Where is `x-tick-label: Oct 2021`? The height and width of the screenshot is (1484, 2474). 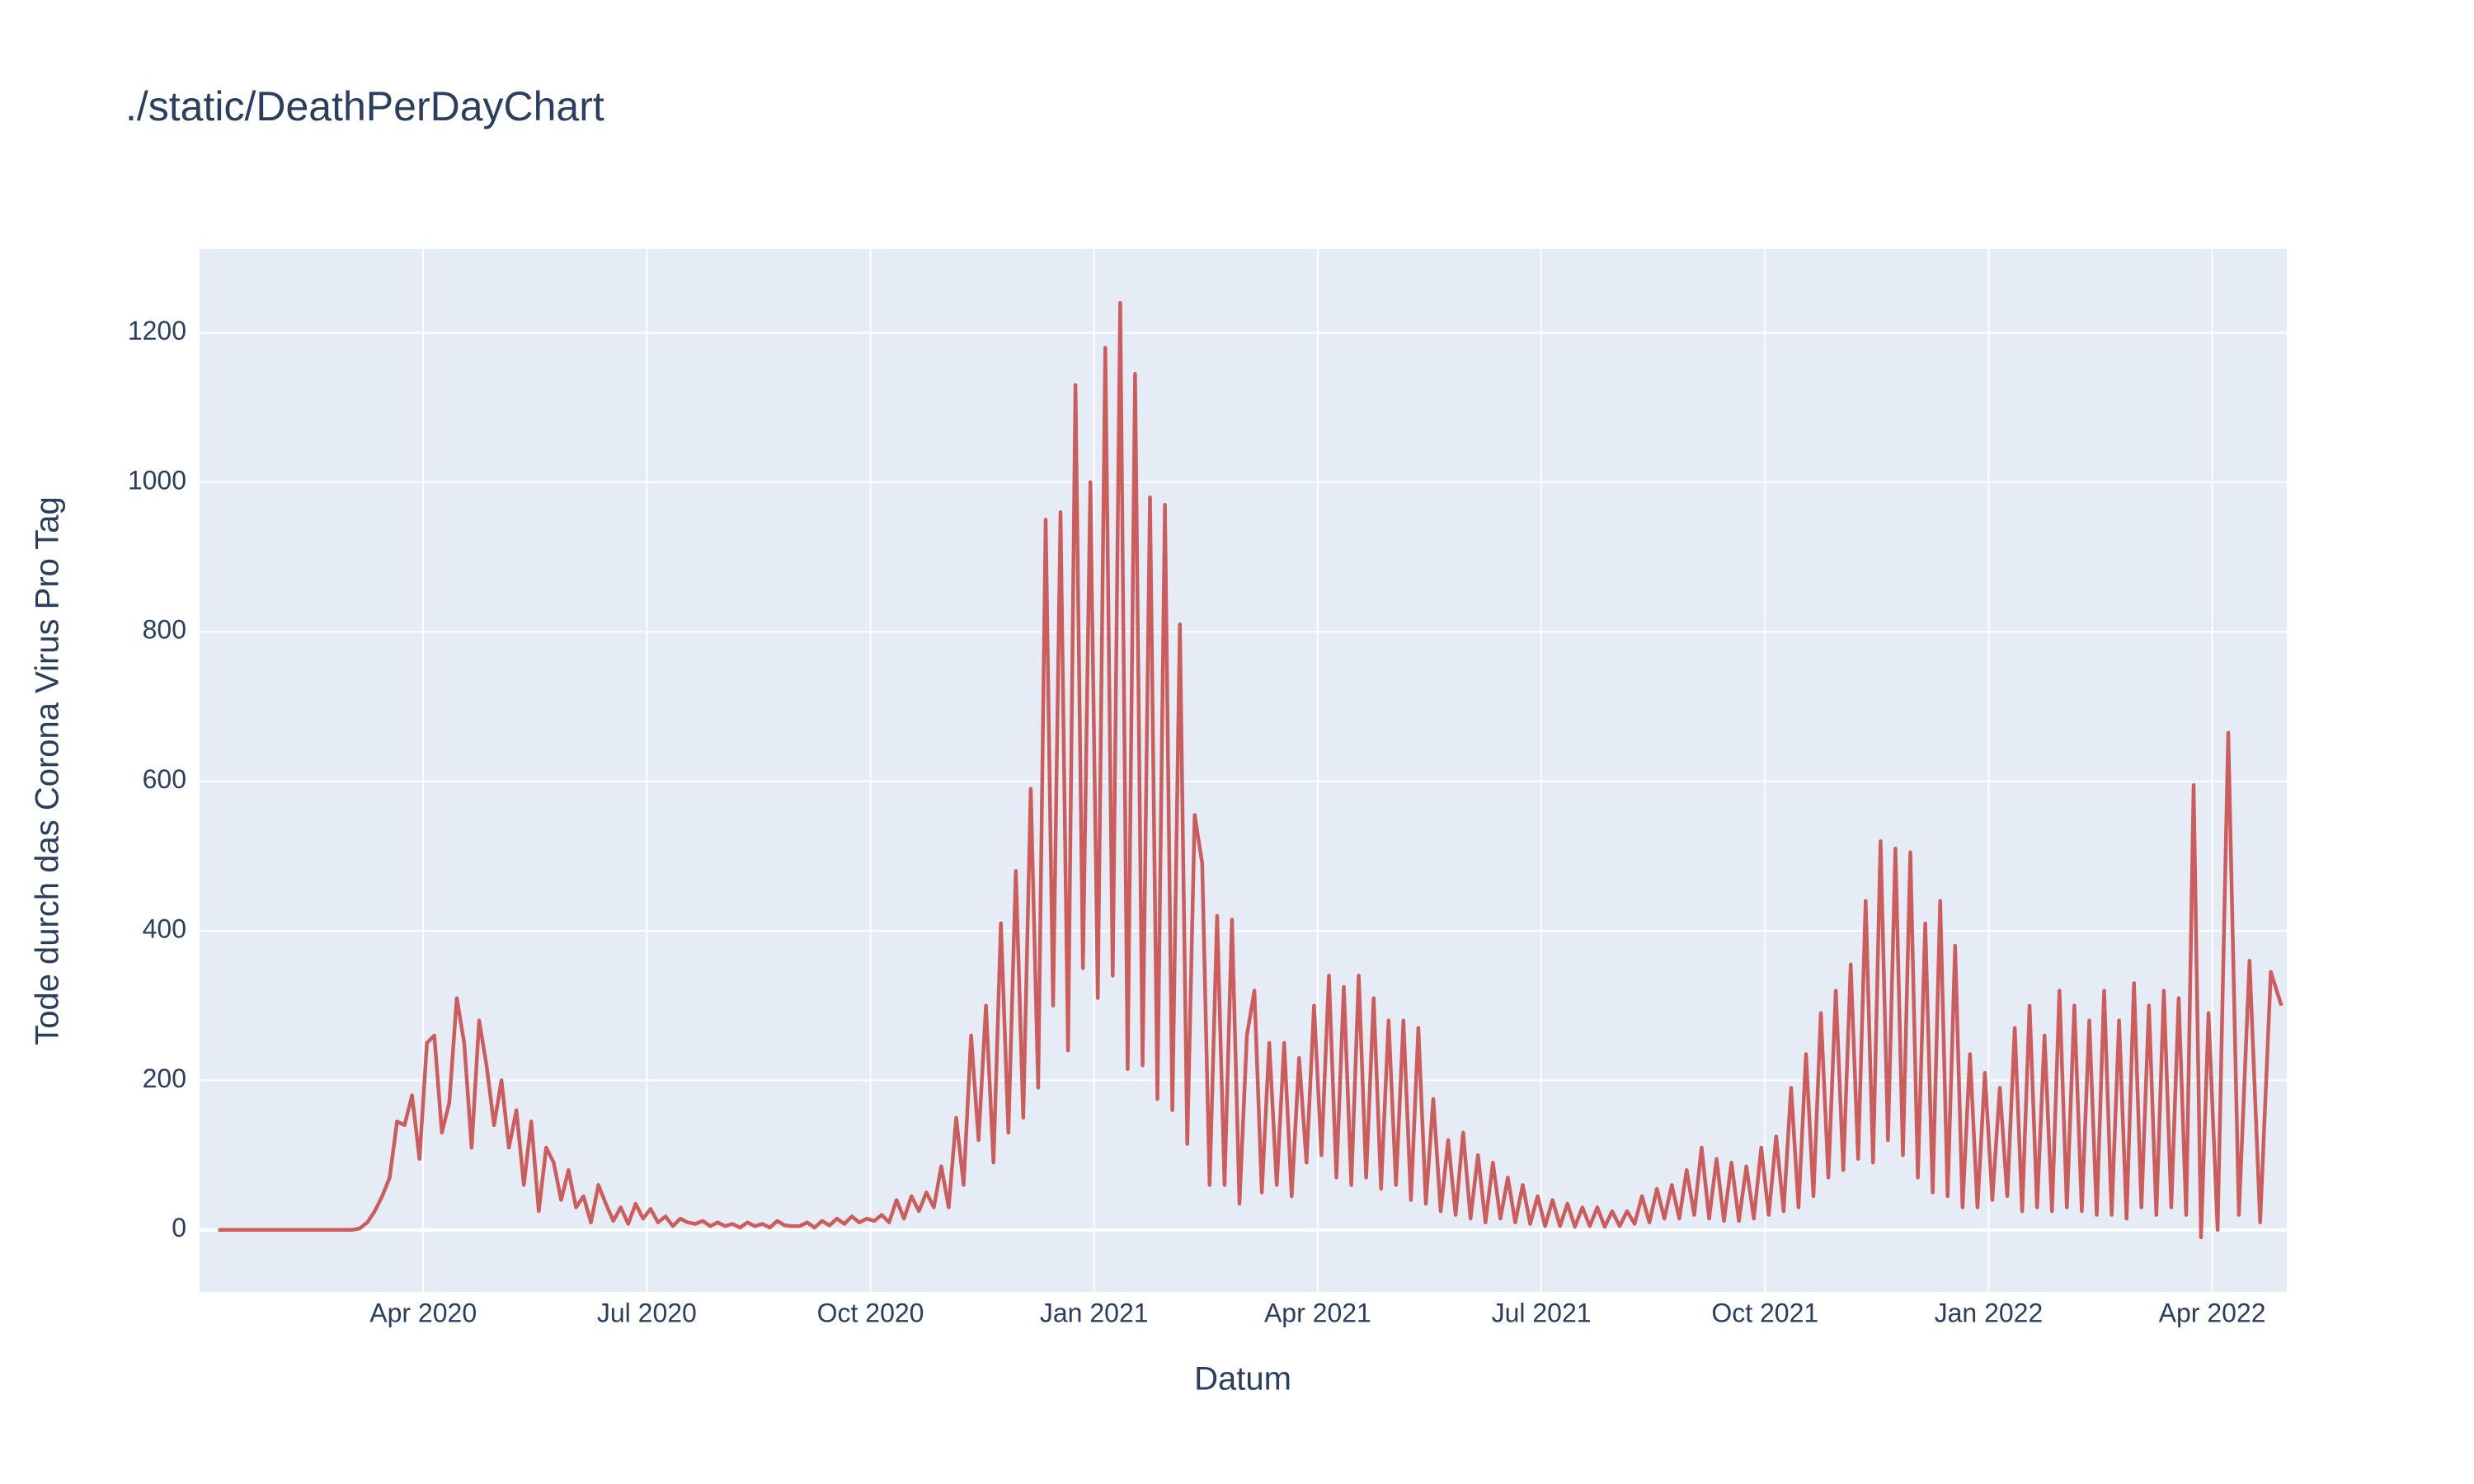
x-tick-label: Oct 2021 is located at coordinates (1764, 1312).